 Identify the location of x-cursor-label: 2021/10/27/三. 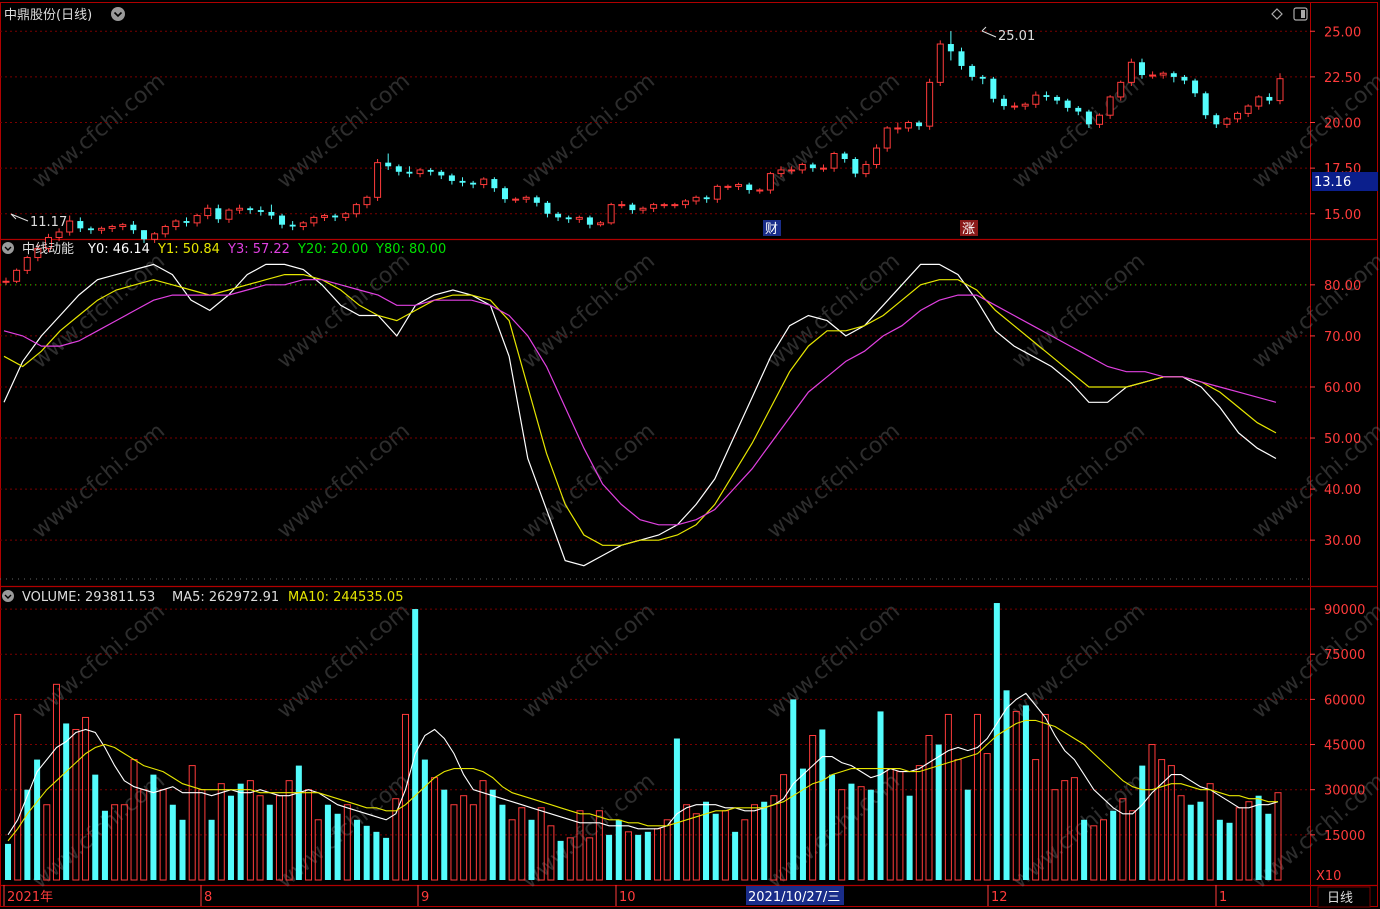
(794, 897).